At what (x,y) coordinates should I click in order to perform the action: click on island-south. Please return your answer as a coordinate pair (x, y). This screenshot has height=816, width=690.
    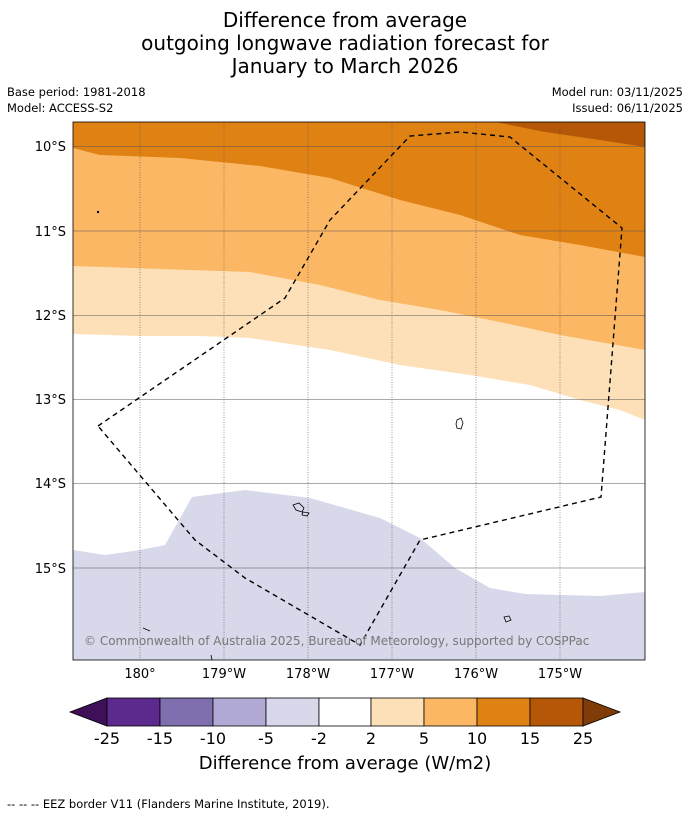
    Looking at the image, I should click on (211, 657).